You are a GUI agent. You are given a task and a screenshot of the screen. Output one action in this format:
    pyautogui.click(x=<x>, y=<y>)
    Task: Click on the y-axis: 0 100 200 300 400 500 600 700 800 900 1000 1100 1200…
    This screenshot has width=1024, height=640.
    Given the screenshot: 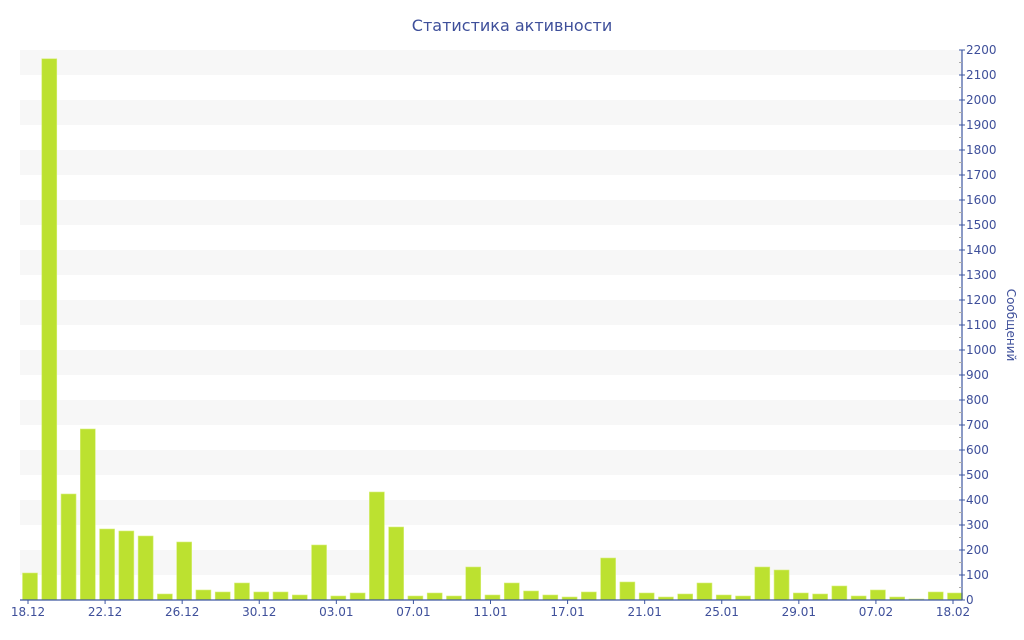 What is the action you would take?
    pyautogui.click(x=978, y=325)
    